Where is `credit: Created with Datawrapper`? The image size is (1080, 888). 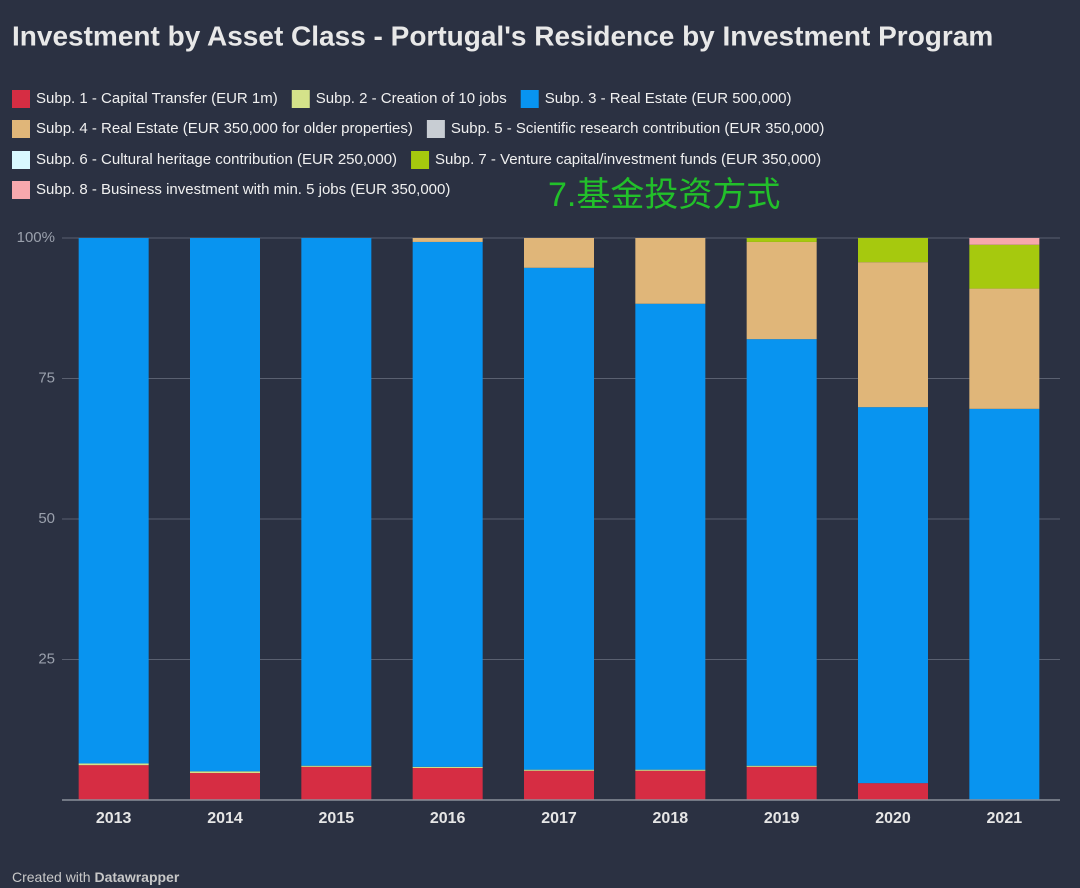 credit: Created with Datawrapper is located at coordinates (96, 877).